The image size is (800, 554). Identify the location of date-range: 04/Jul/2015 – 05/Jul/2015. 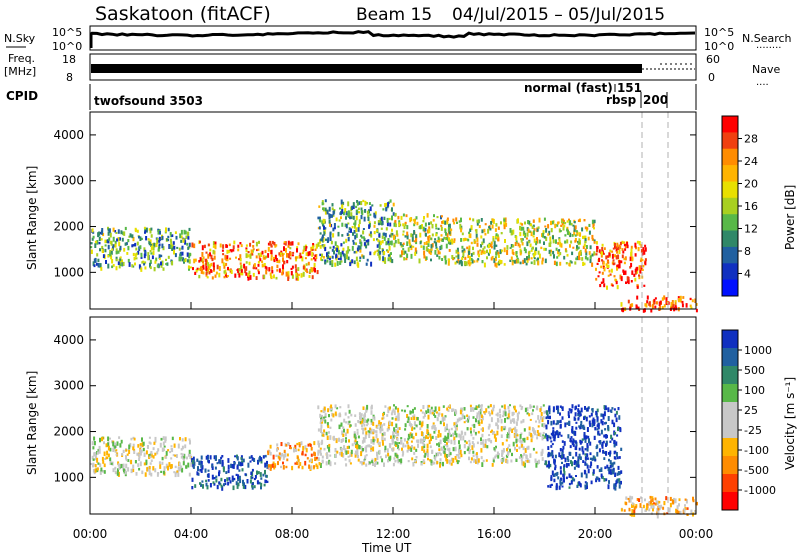
(558, 15).